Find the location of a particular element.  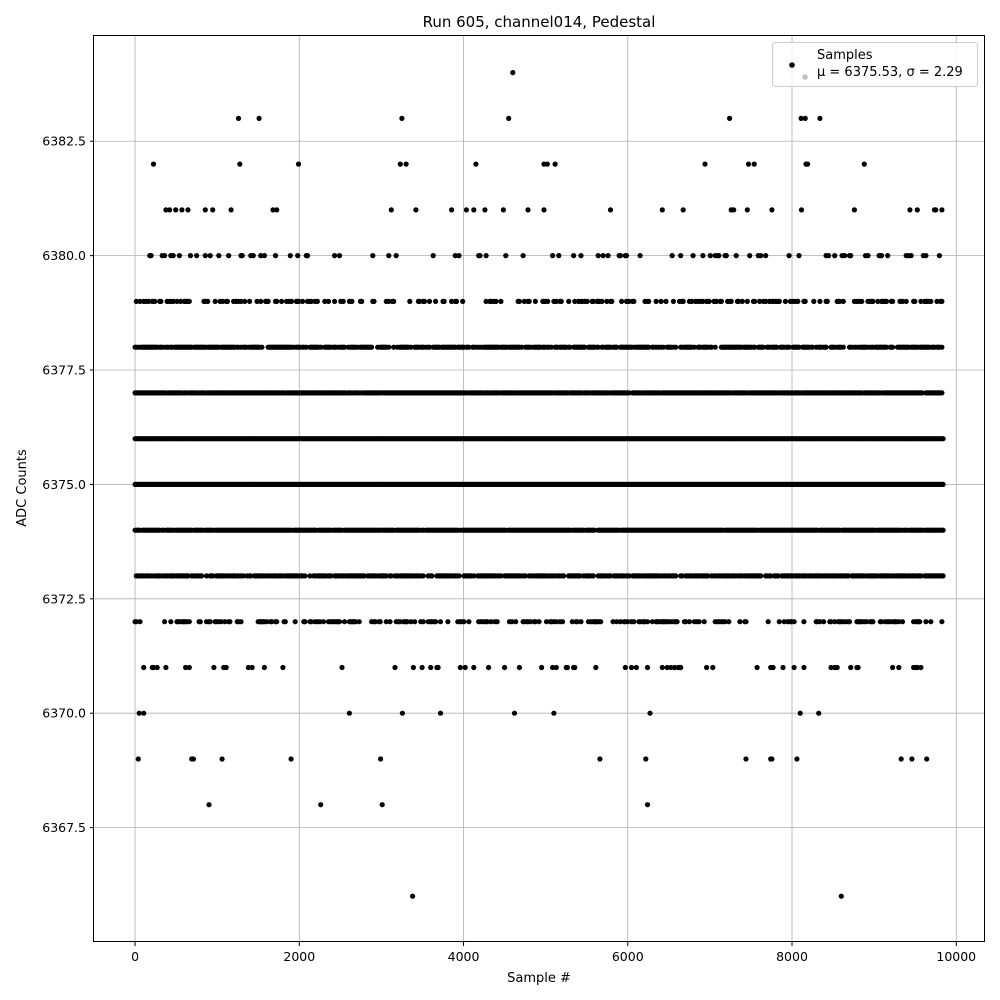

y-tick-label: 6377.5 is located at coordinates (64, 370).